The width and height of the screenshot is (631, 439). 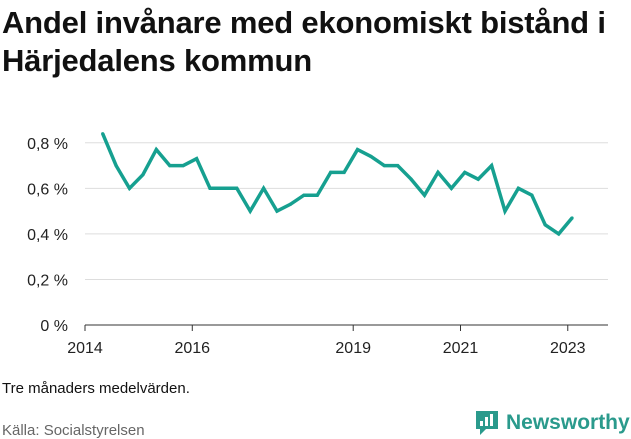 What do you see at coordinates (326, 341) in the screenshot?
I see `x-axis-ticks: 2014 2016 2019 2021 2023` at bounding box center [326, 341].